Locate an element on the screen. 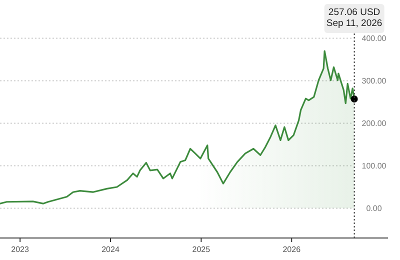 This screenshot has height=260, width=400. y-tick-label: 100.00 is located at coordinates (374, 166).